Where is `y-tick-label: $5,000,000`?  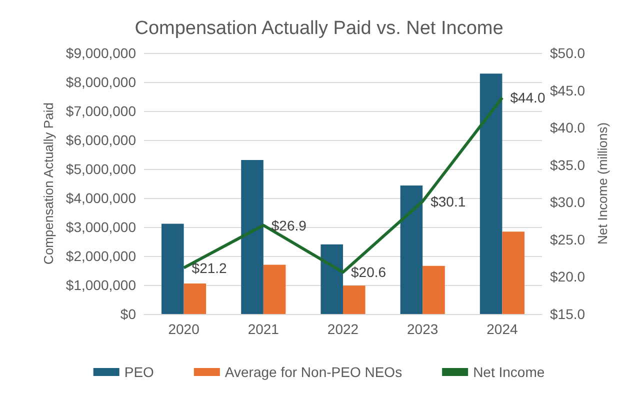
y-tick-label: $5,000,000 is located at coordinates (101, 169).